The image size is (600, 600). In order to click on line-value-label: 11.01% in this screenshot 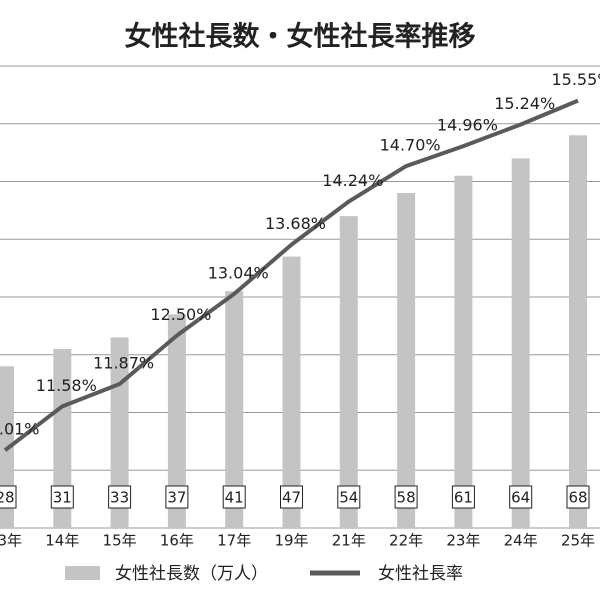, I will do `click(20, 429)`.